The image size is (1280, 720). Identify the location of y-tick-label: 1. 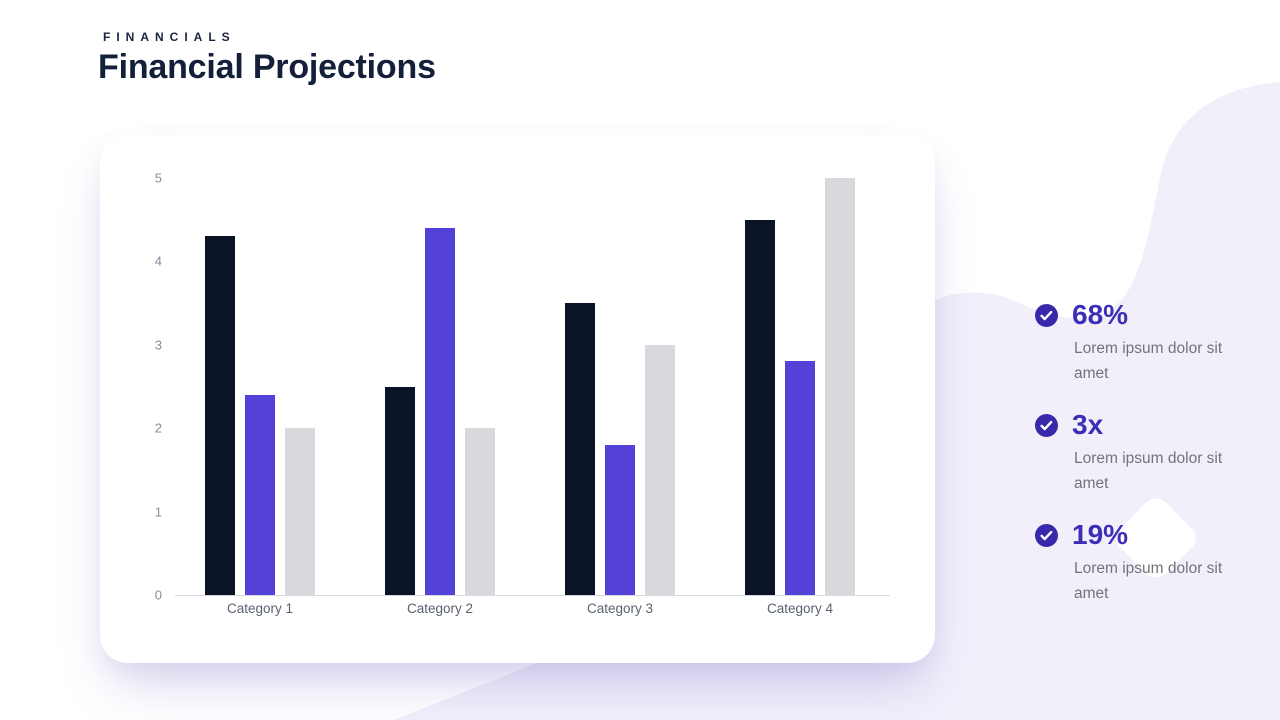
(158, 512).